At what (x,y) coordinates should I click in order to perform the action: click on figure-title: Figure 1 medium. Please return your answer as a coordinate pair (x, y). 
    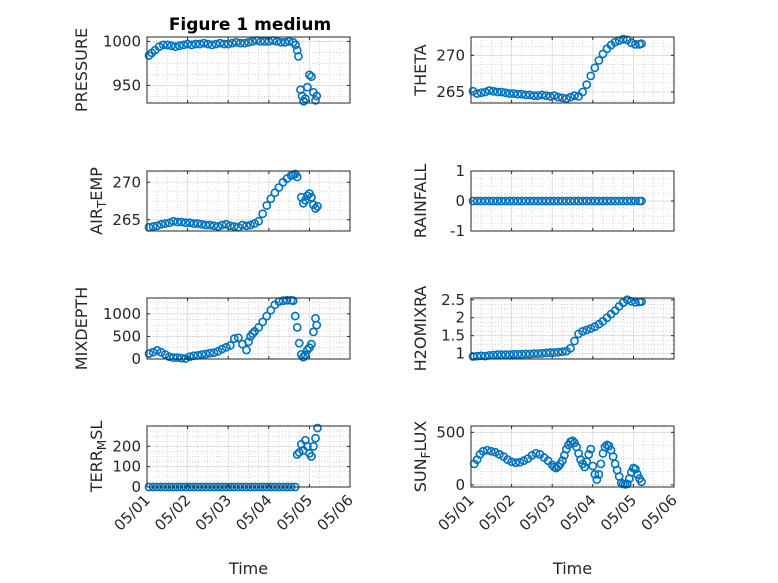
    Looking at the image, I should click on (250, 25).